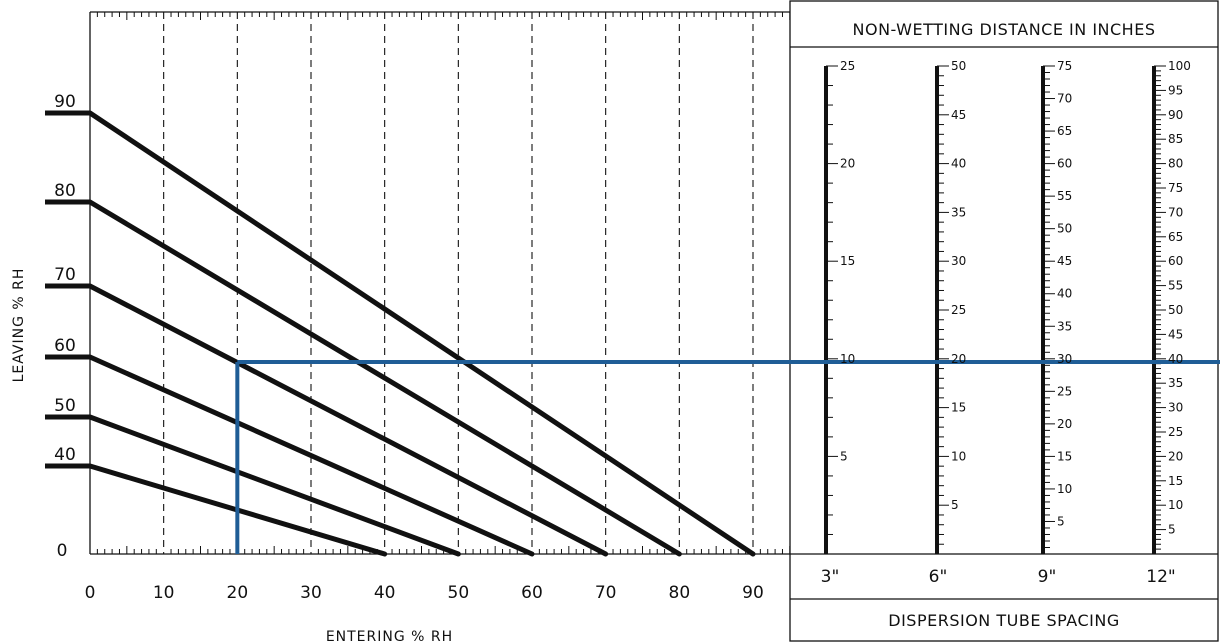 Image resolution: width=1220 pixels, height=643 pixels. What do you see at coordinates (19, 325) in the screenshot?
I see `y-axis-title: LEAVING % RH` at bounding box center [19, 325].